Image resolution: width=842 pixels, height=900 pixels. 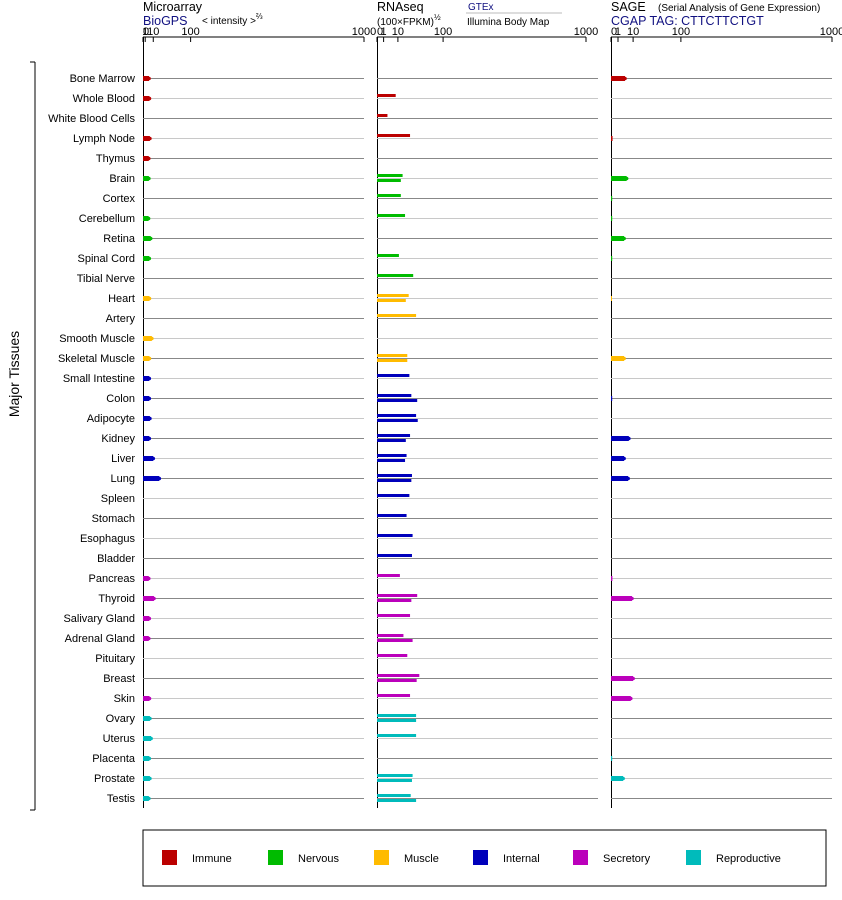 What do you see at coordinates (146, 778) in the screenshot?
I see `microarray-bar-prostate` at bounding box center [146, 778].